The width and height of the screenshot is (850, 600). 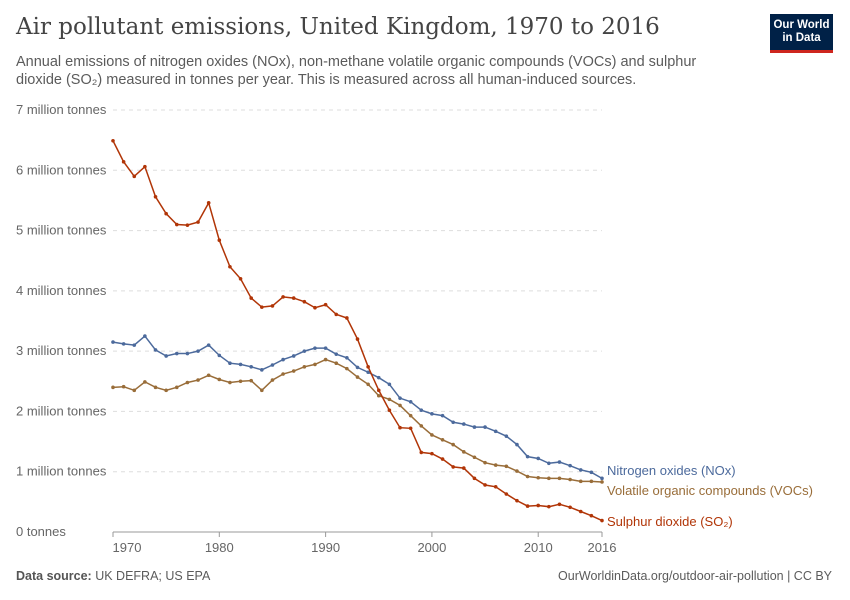 What do you see at coordinates (153, 576) in the screenshot?
I see `source-text: UK DEFRA; US EPA` at bounding box center [153, 576].